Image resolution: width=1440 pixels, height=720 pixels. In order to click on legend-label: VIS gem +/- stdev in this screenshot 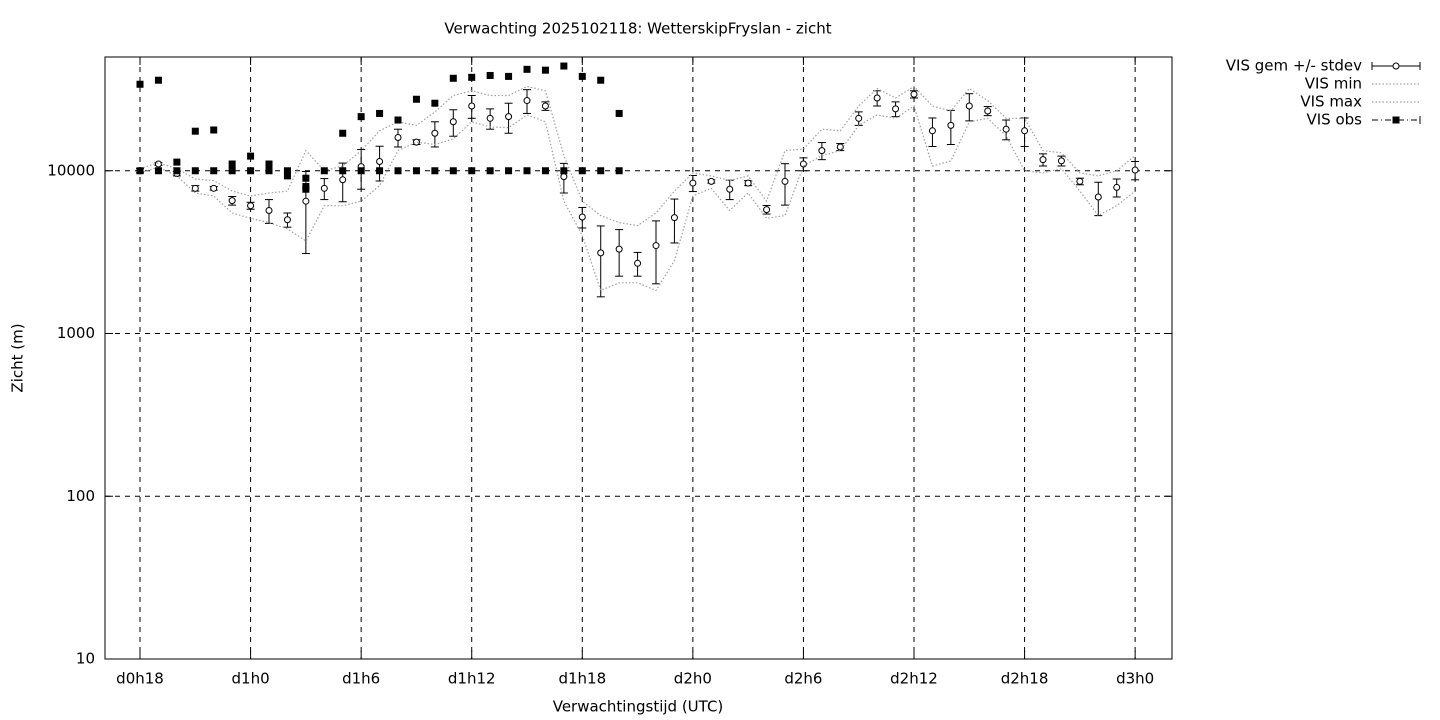, I will do `click(1294, 66)`.